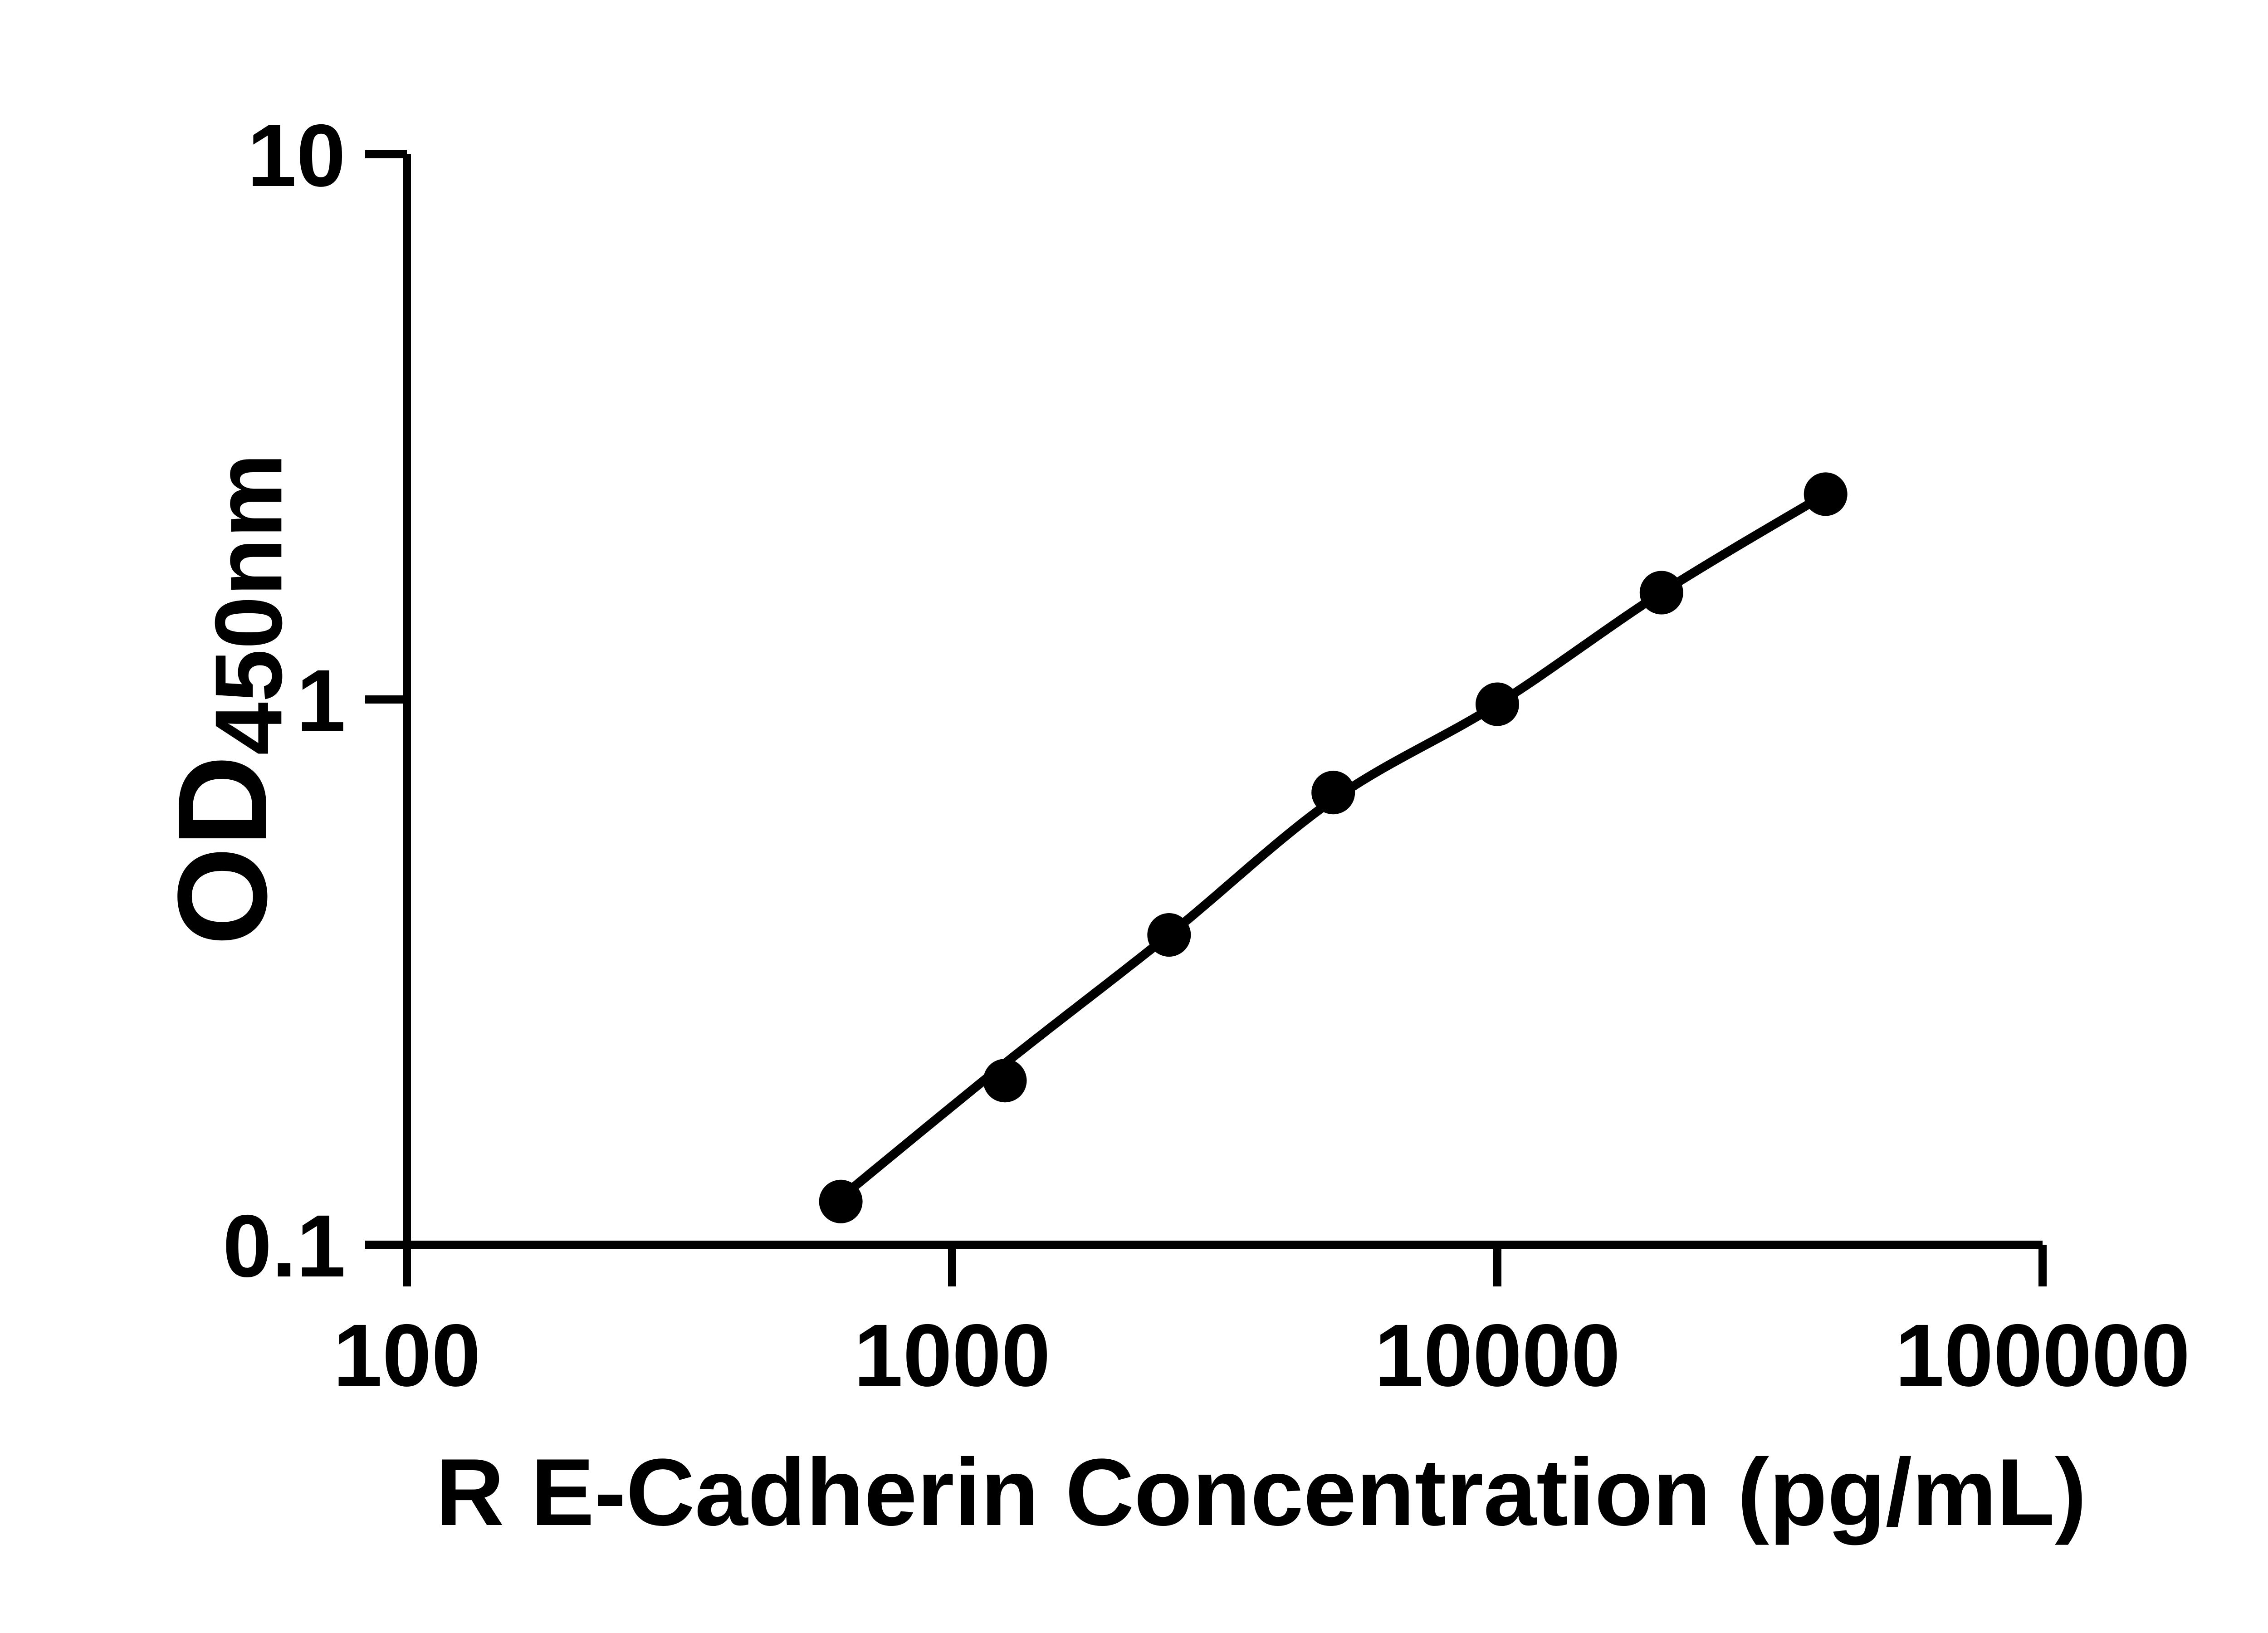 Image resolution: width=2268 pixels, height=1633 pixels. What do you see at coordinates (249, 604) in the screenshot?
I see `y-axis-title-subscript: 450nm` at bounding box center [249, 604].